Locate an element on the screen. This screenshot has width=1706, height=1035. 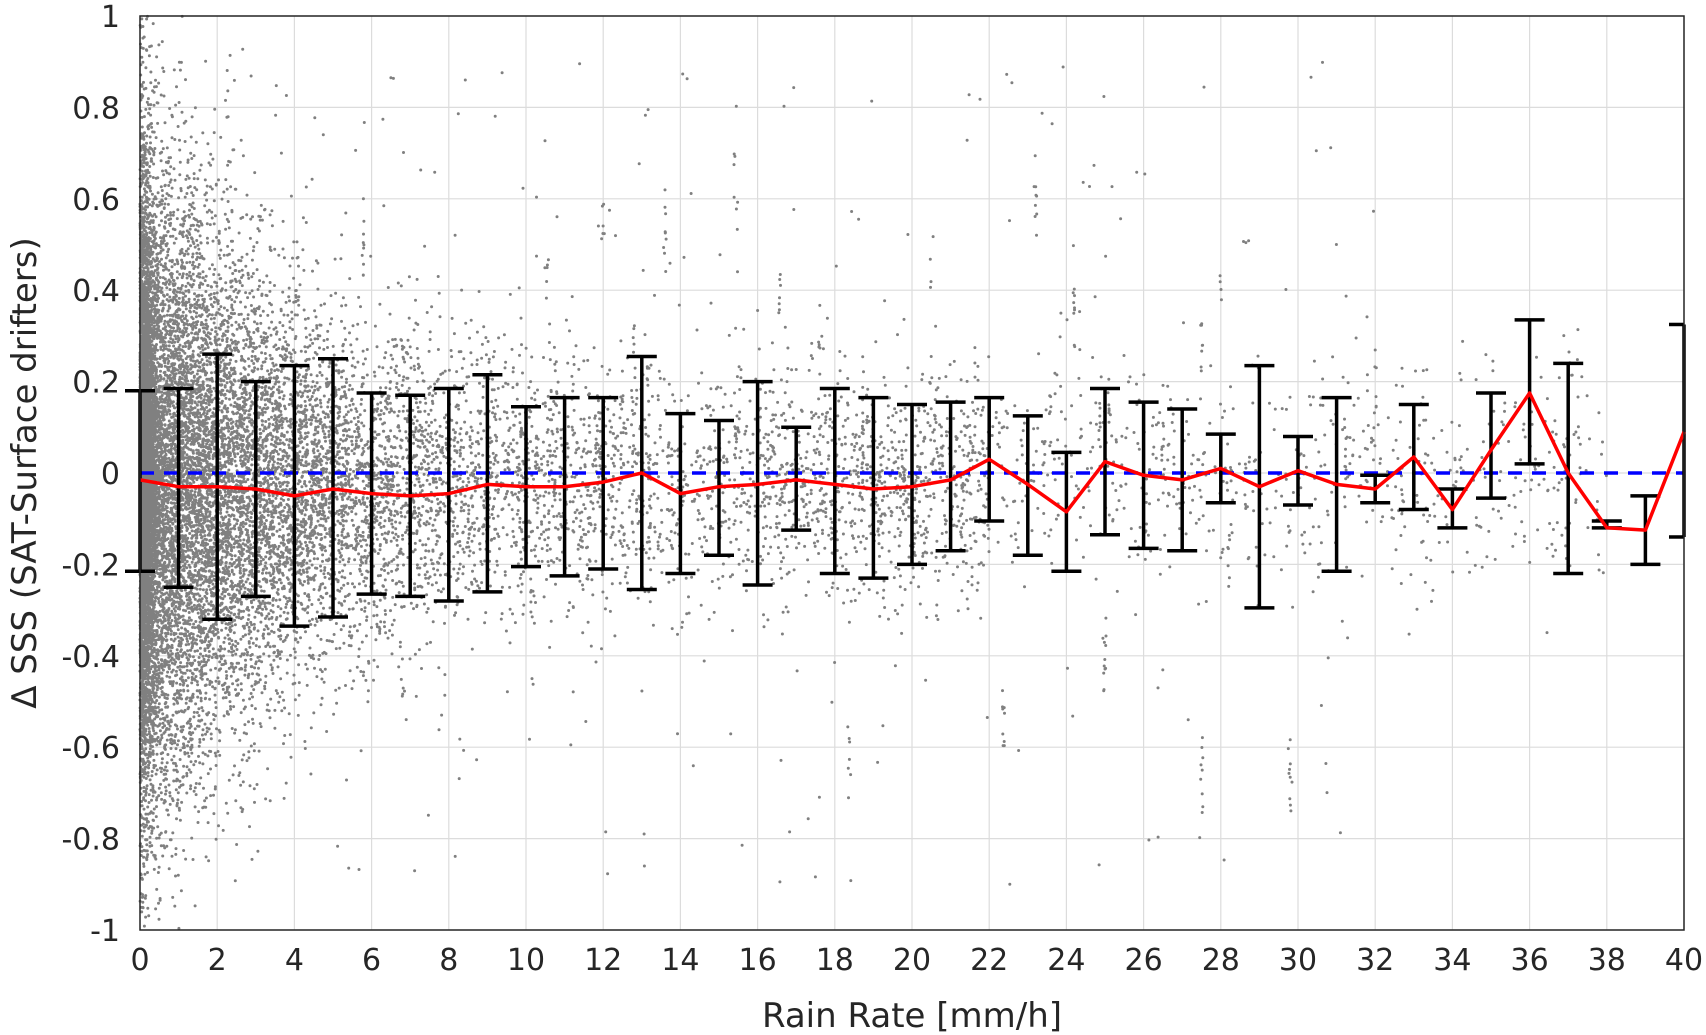
x-tick-label: 4 is located at coordinates (294, 960).